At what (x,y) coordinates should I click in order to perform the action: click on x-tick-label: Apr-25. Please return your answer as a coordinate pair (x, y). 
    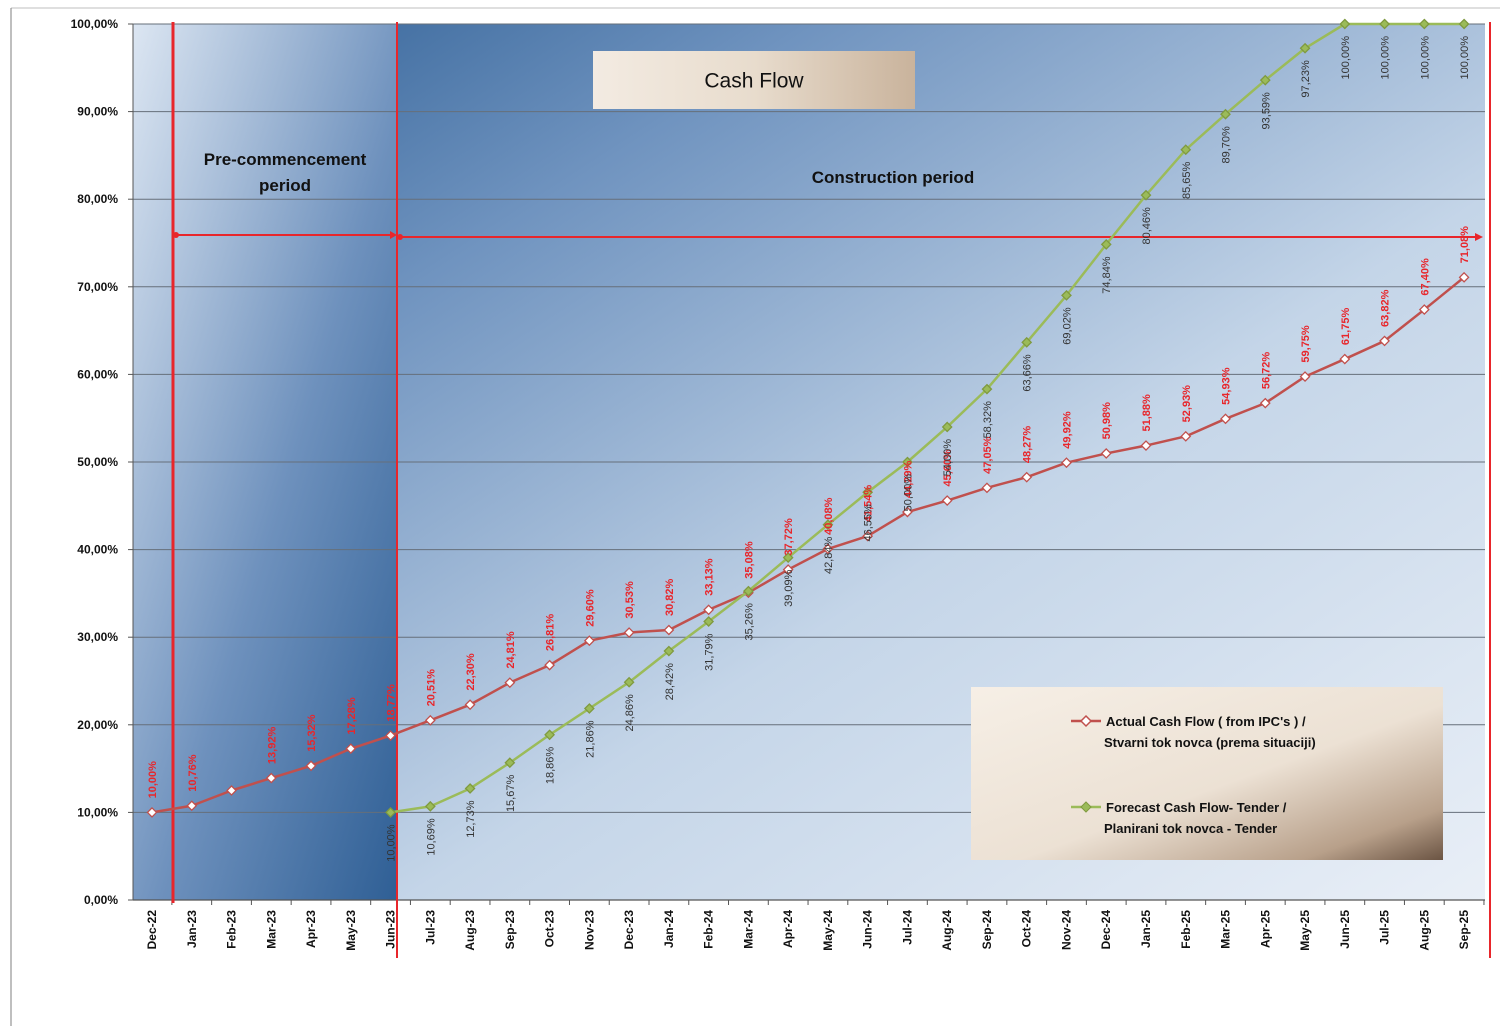
    Looking at the image, I should click on (1265, 929).